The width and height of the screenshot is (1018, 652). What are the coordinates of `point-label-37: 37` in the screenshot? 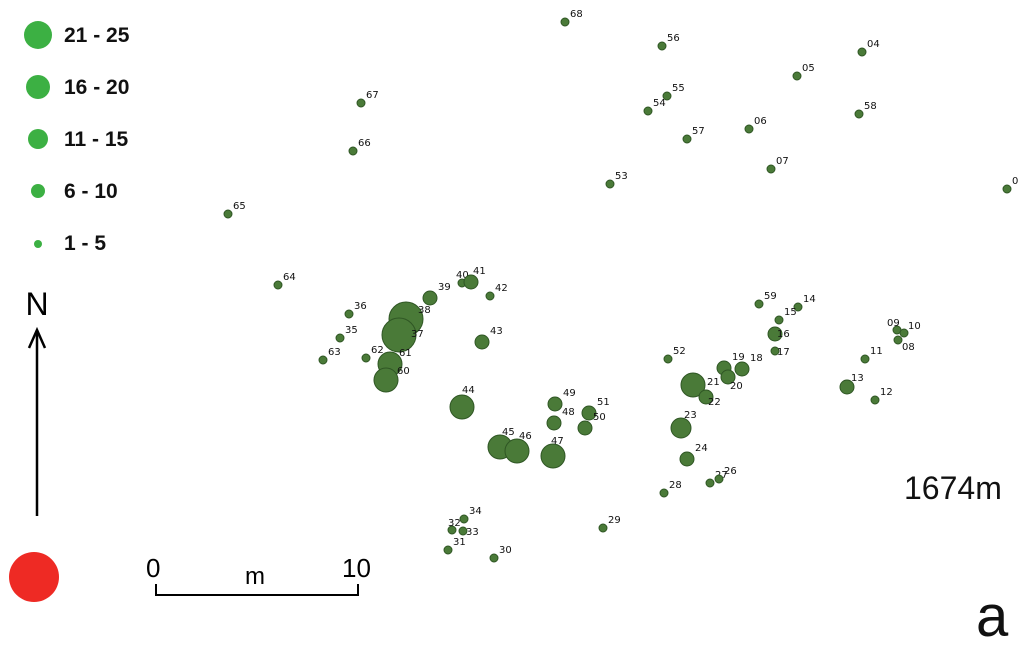 It's located at (417, 334).